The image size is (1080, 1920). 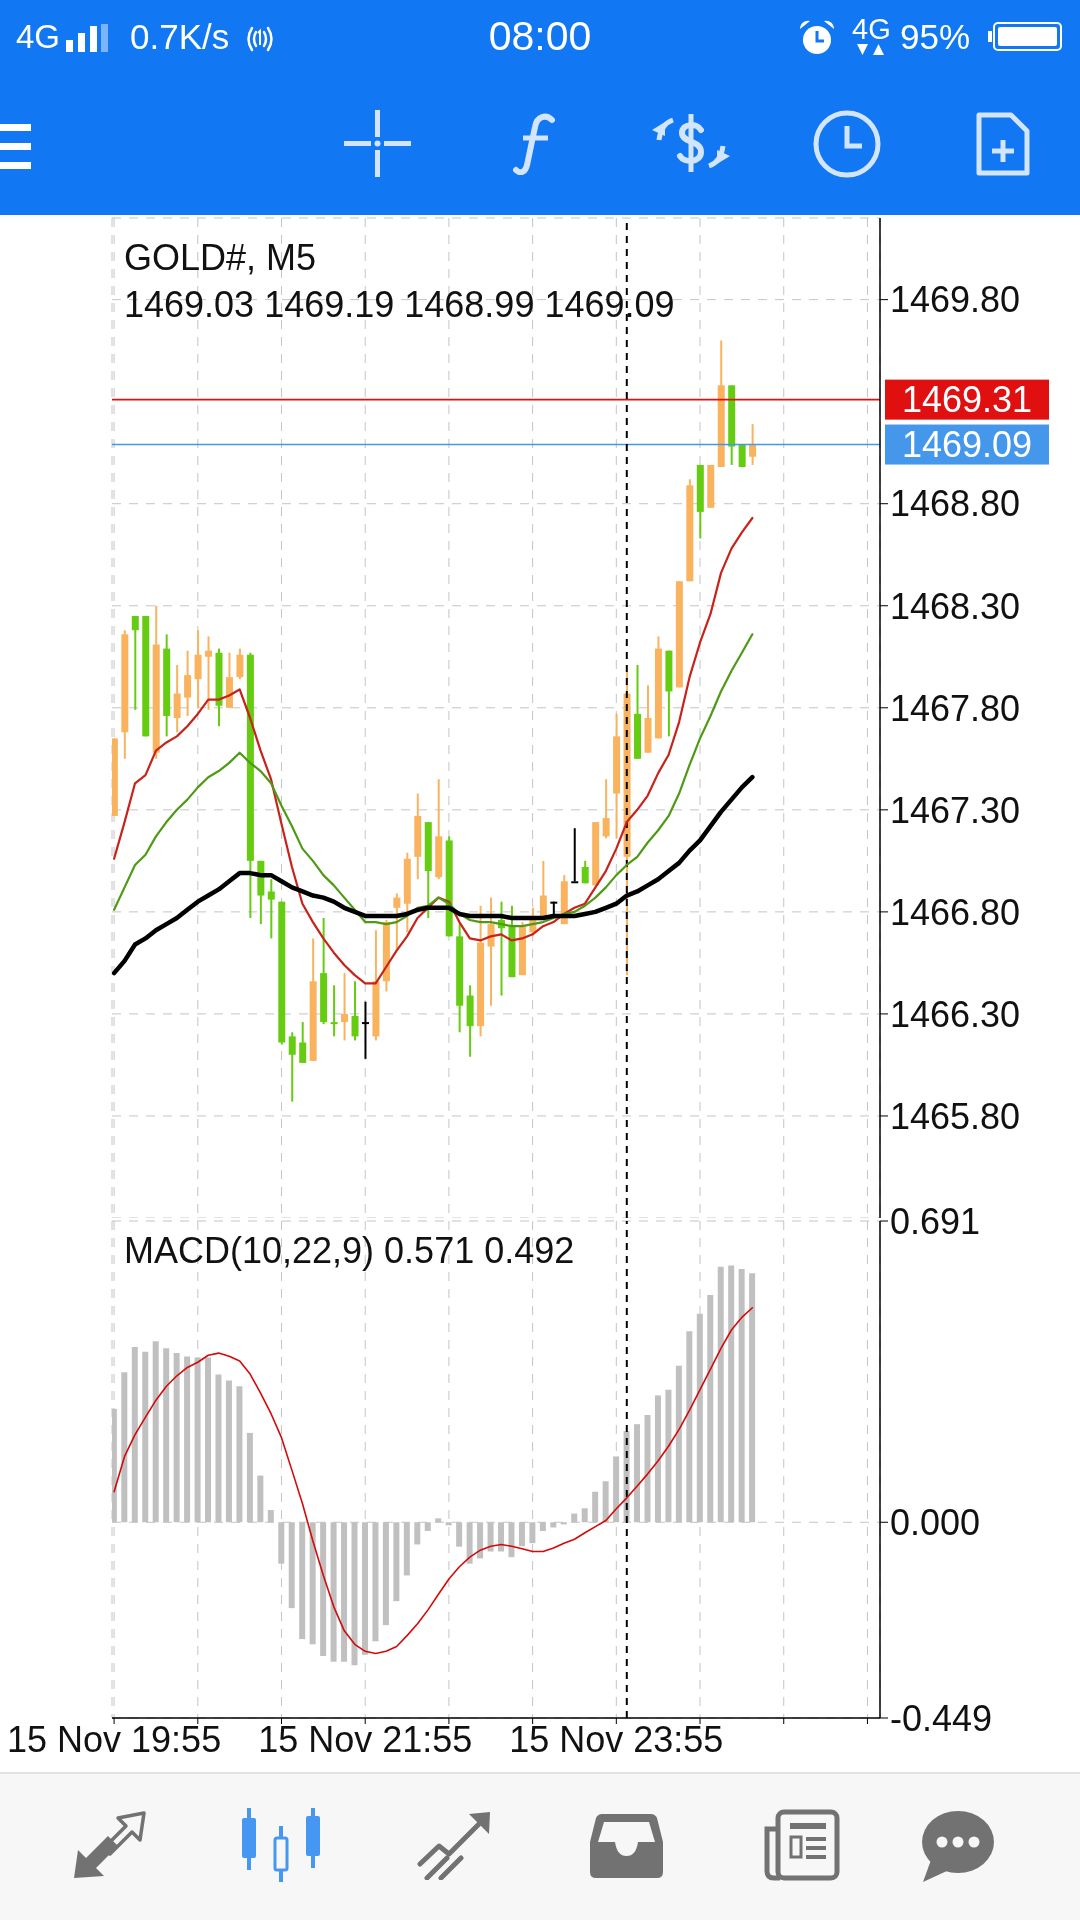 What do you see at coordinates (955, 606) in the screenshot?
I see `y-tick-label: 1468.30` at bounding box center [955, 606].